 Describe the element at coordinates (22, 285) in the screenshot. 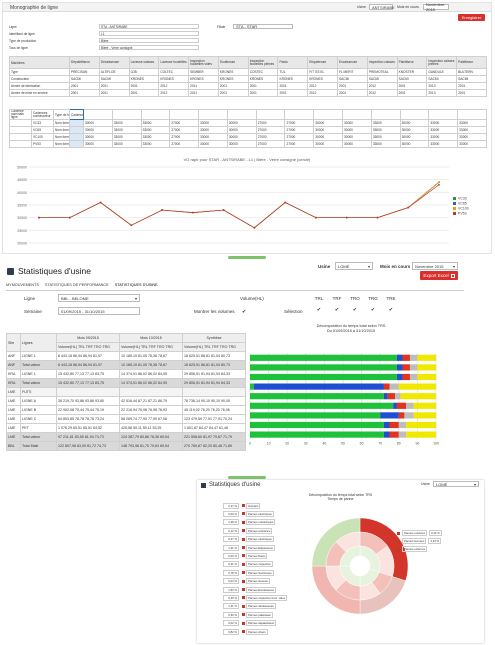

I see `tab-mouvements: MYMOUVEMENTS` at that location.